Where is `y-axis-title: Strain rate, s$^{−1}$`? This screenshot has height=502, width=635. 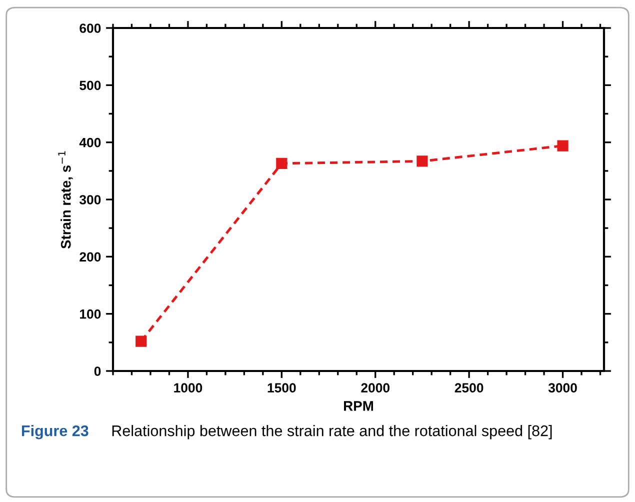
y-axis-title: Strain rate, s$^{−1}$ is located at coordinates (65, 200).